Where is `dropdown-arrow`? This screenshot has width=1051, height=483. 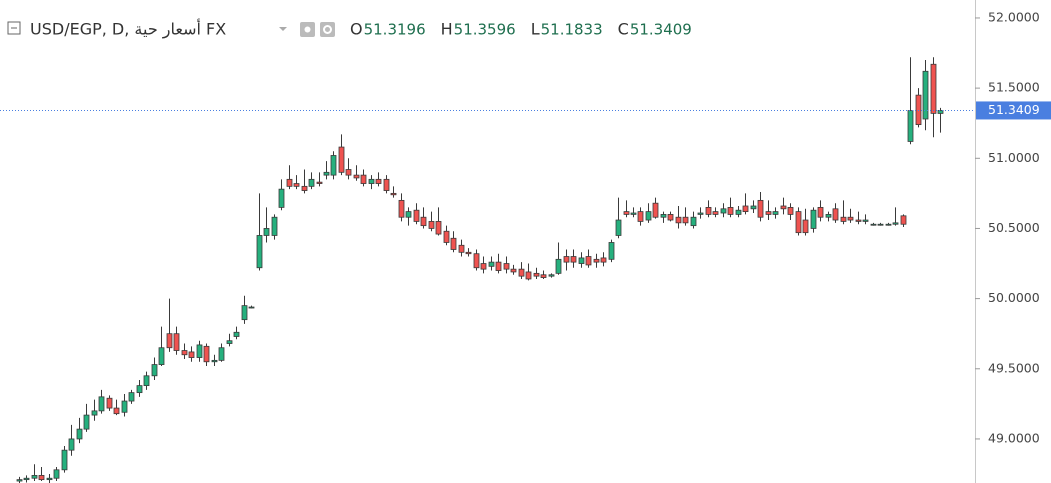
dropdown-arrow is located at coordinates (283, 29).